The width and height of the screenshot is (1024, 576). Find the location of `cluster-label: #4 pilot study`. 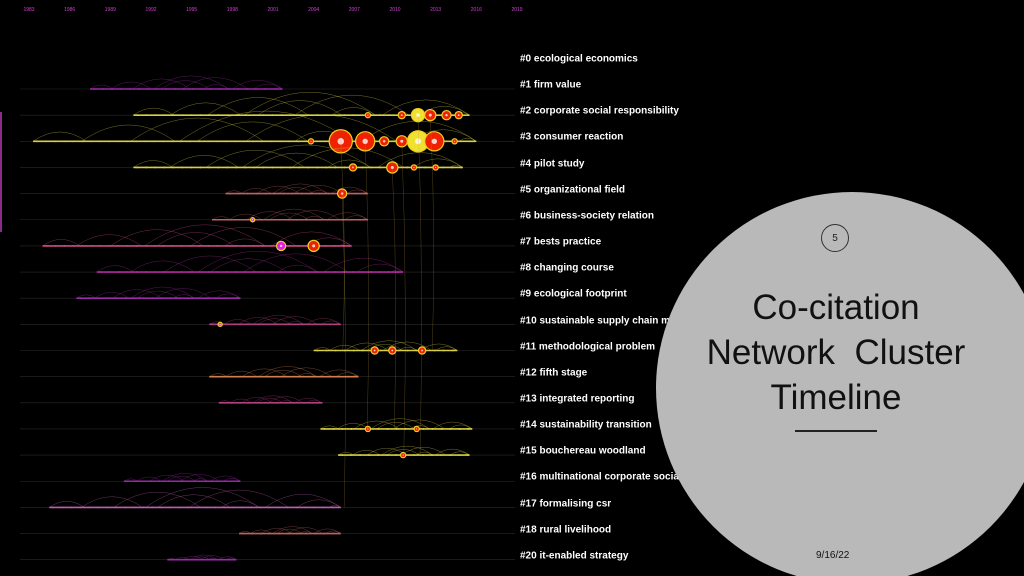

cluster-label: #4 pilot study is located at coordinates (552, 164).